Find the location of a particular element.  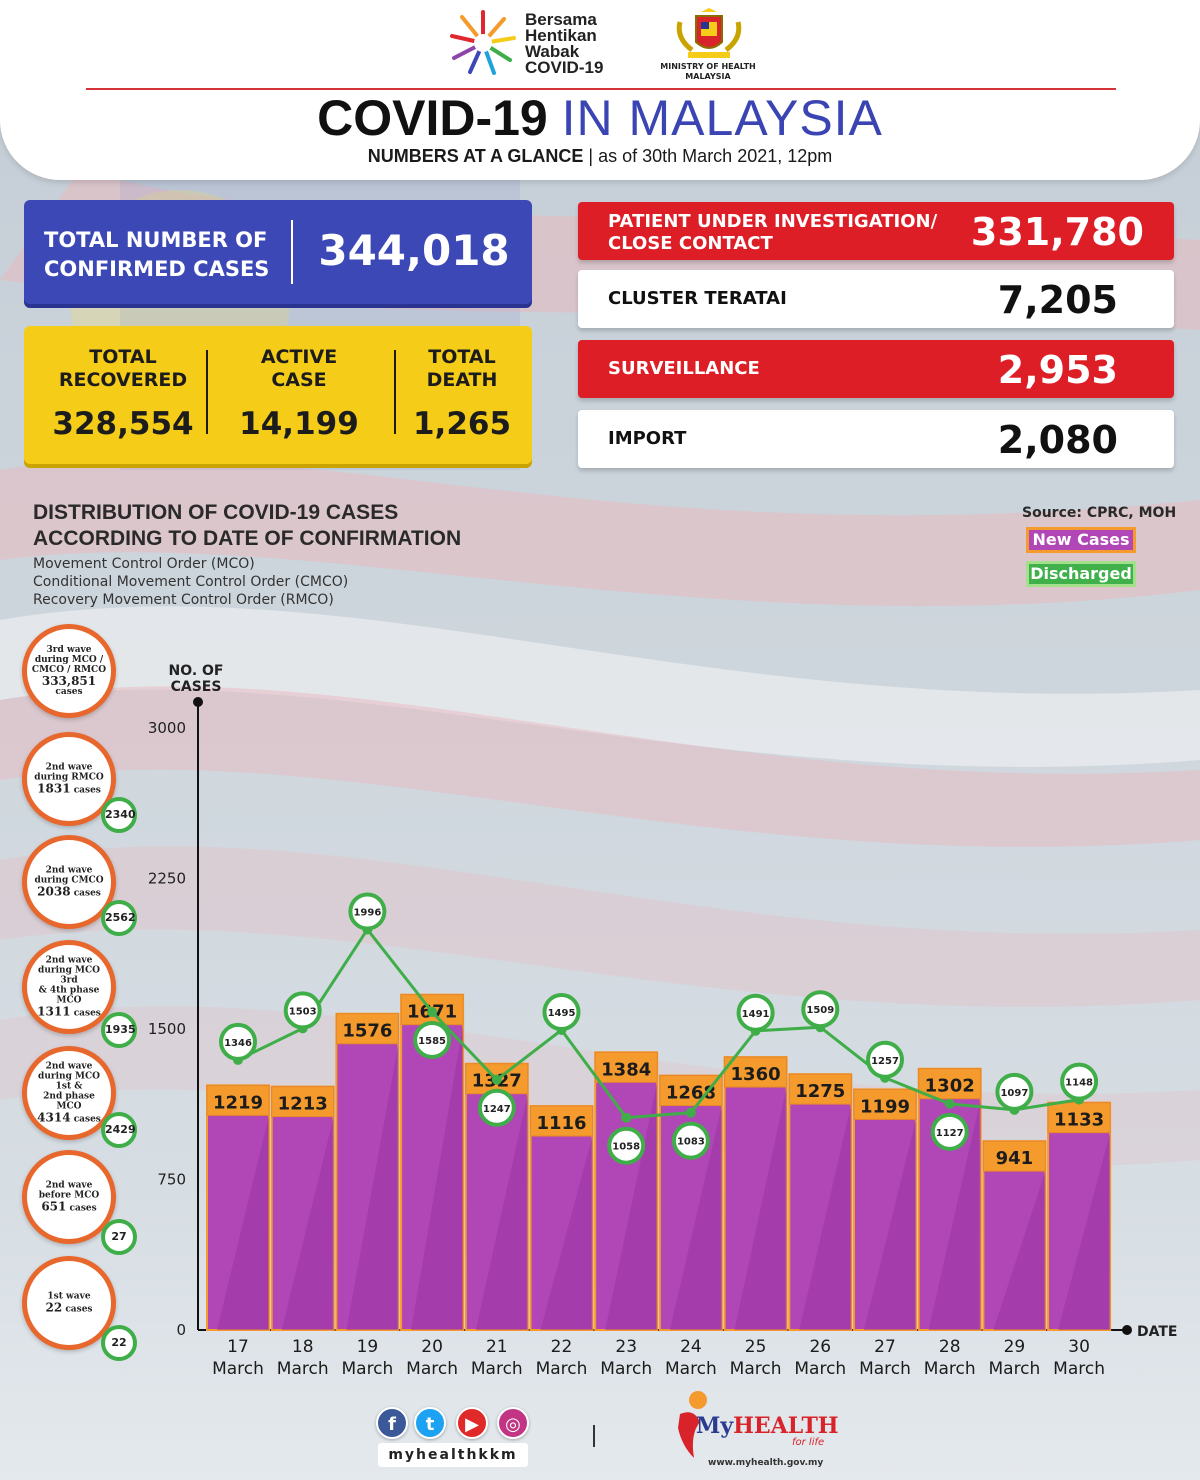

bar-value-label: 1576 is located at coordinates (367, 1031).